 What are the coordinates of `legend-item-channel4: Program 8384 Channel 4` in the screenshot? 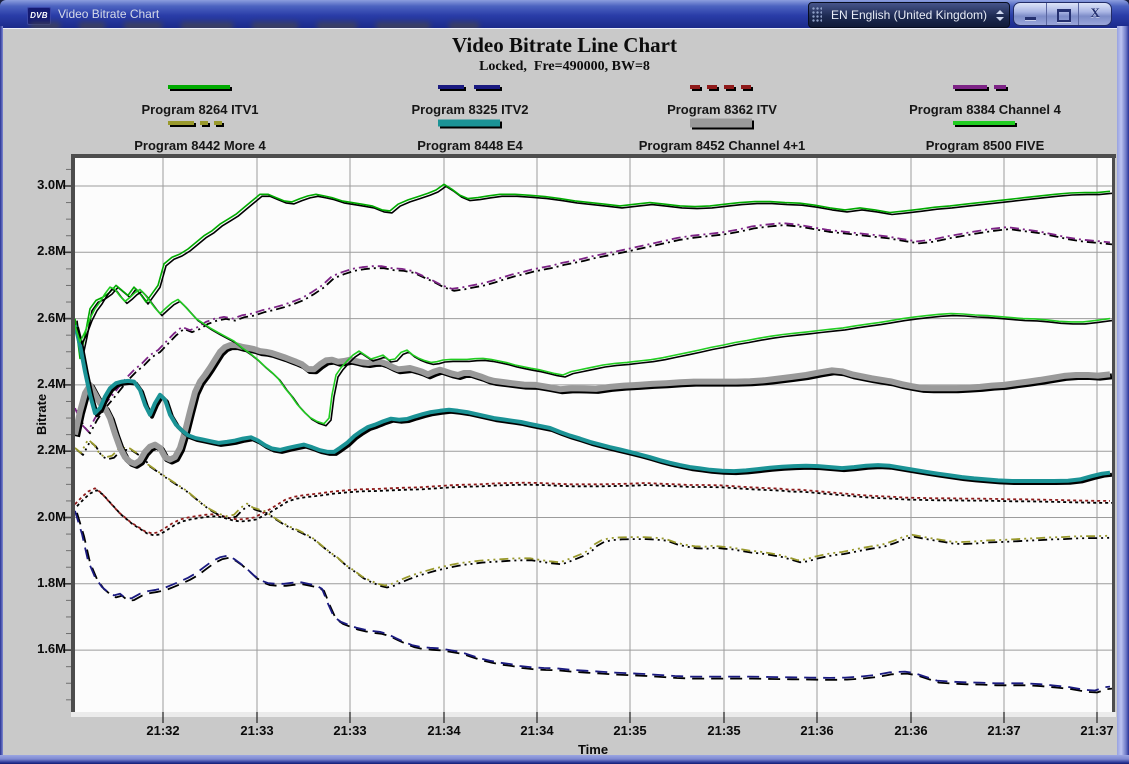 It's located at (985, 99).